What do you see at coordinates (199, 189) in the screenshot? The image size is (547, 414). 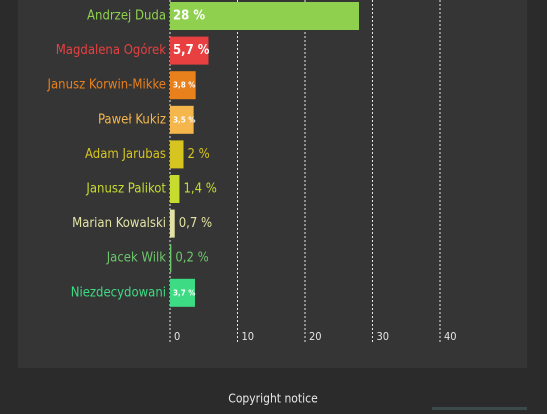 I see `value-label: 1,4 %` at bounding box center [199, 189].